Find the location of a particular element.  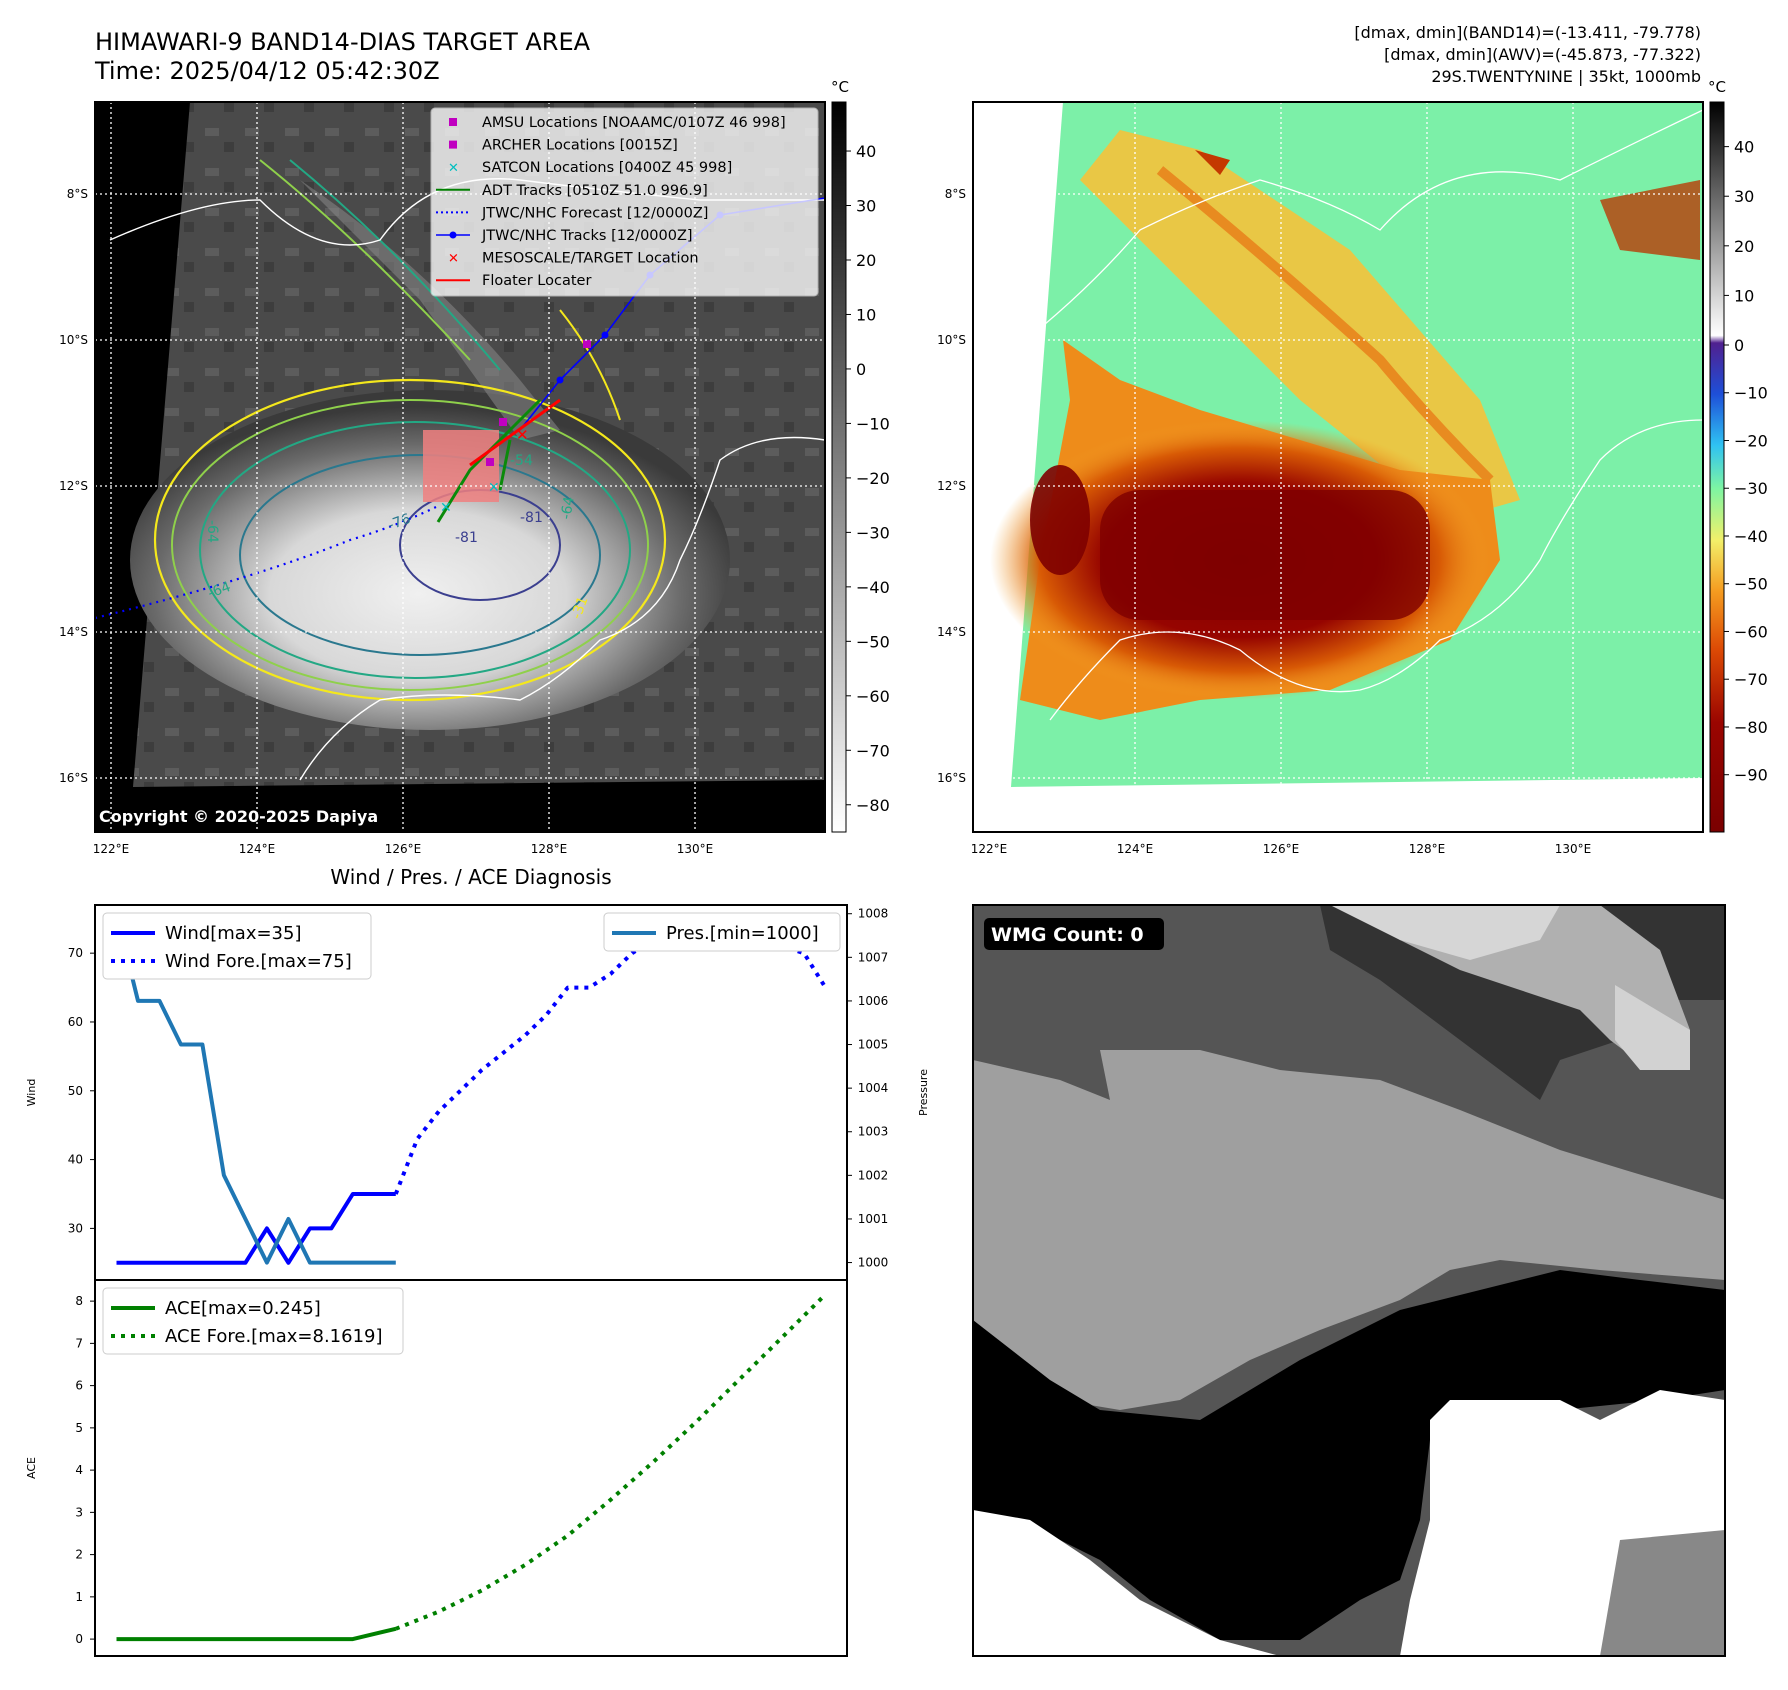

lon-tick-label: 124°E is located at coordinates (257, 849).